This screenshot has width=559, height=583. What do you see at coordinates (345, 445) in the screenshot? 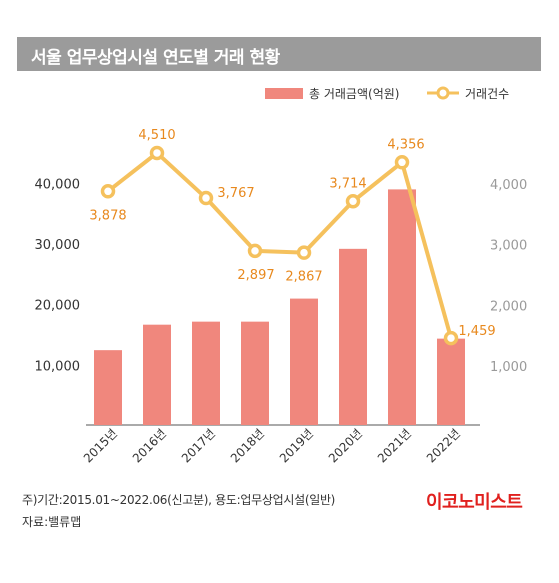
I see `x-tick-label: 2020년` at bounding box center [345, 445].